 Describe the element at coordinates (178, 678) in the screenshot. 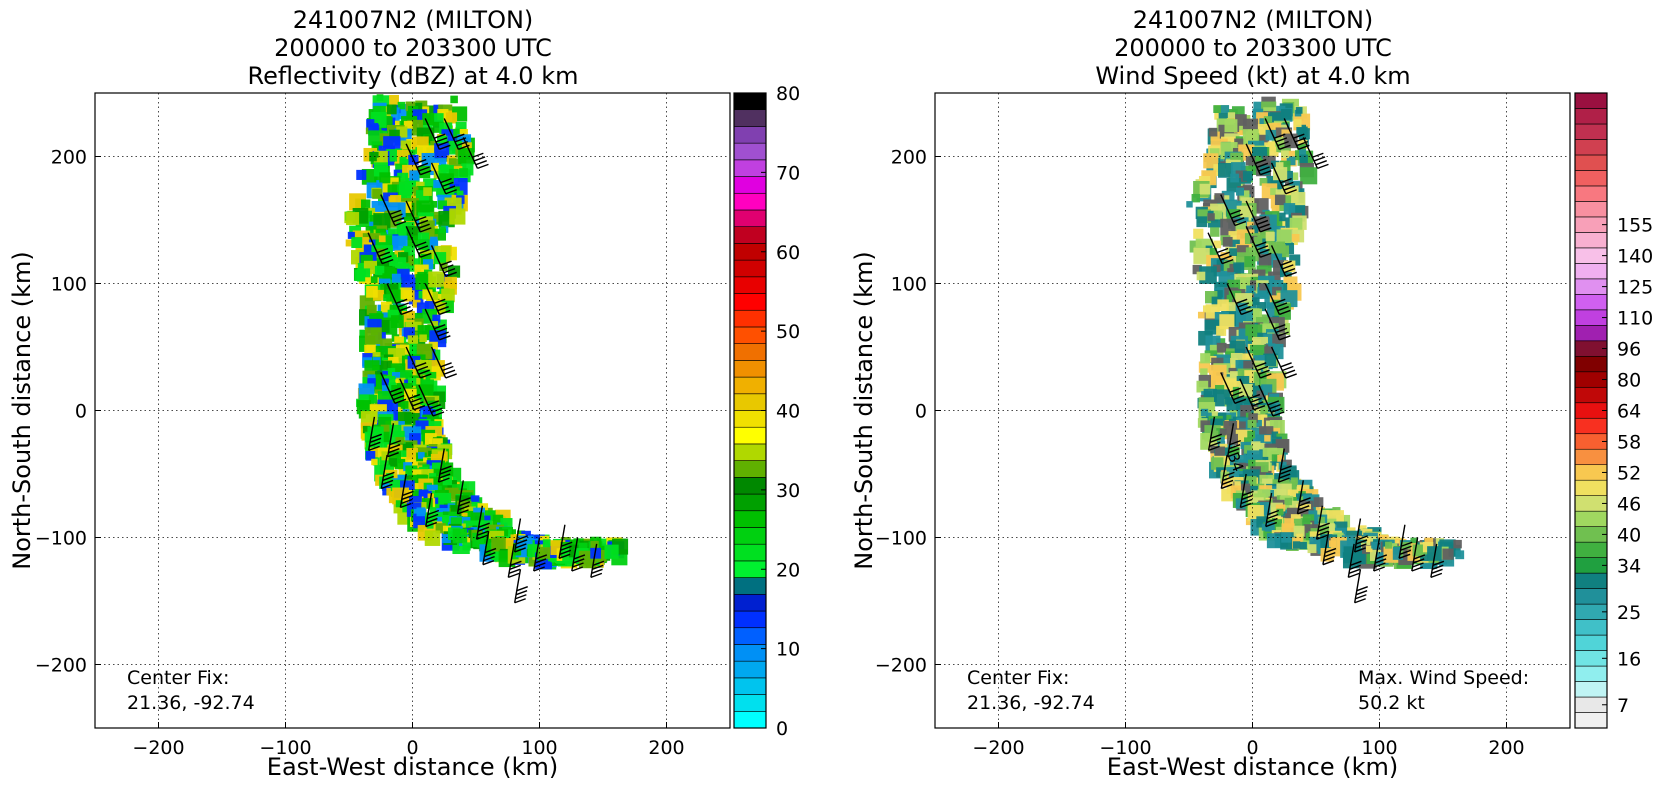

I see `annotation-1-line-1: Center Fix:` at that location.